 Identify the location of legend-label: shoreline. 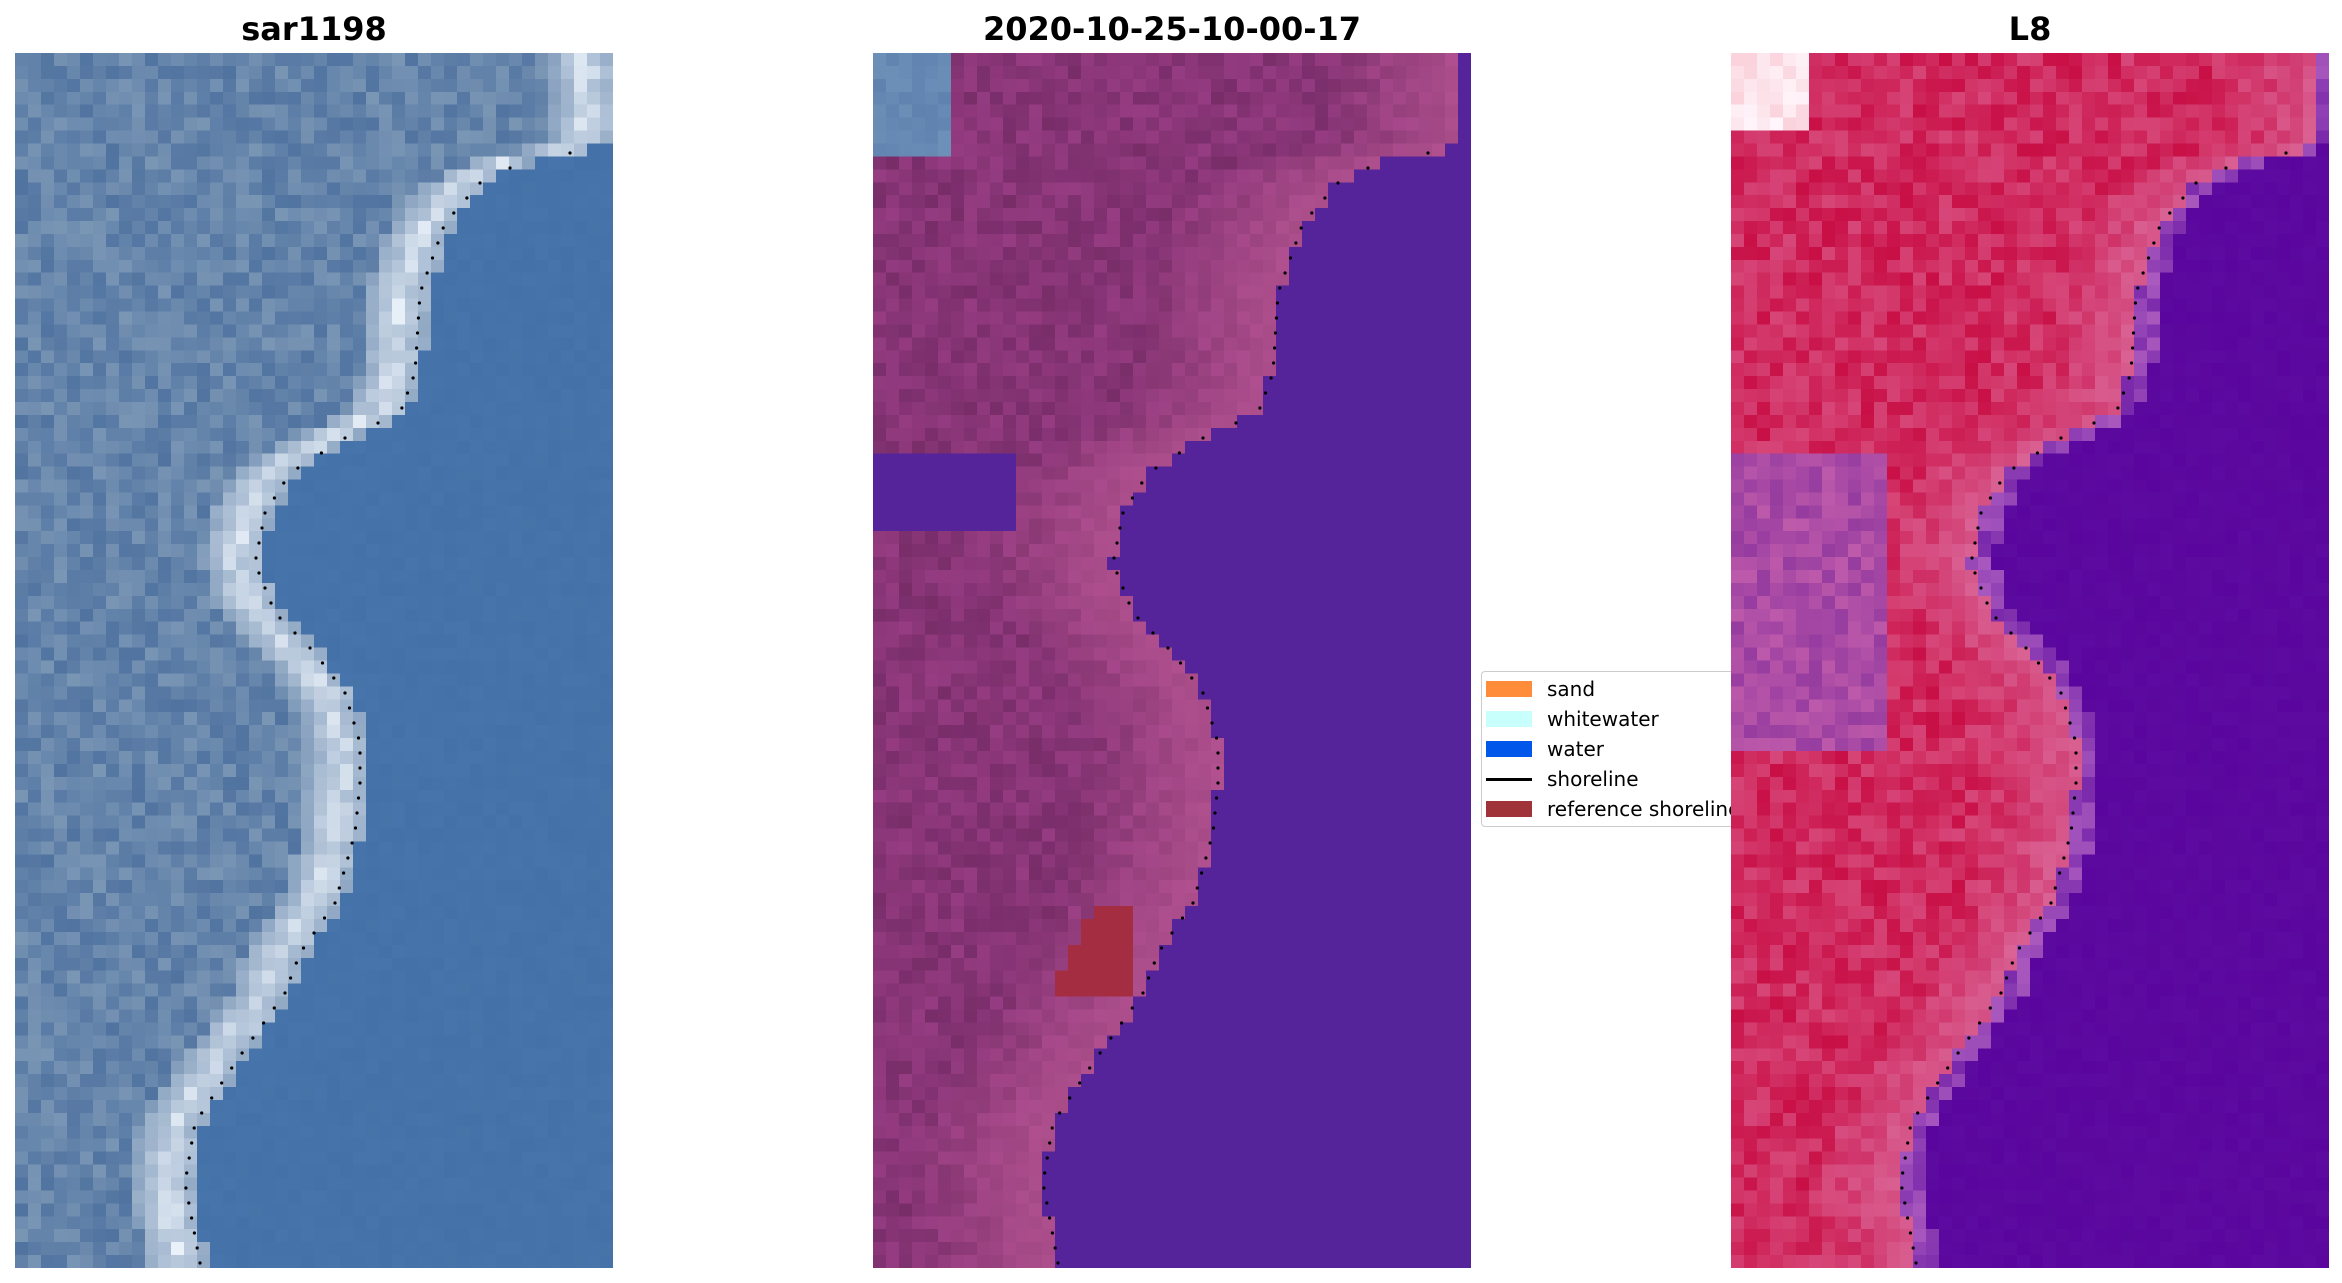
(1593, 779).